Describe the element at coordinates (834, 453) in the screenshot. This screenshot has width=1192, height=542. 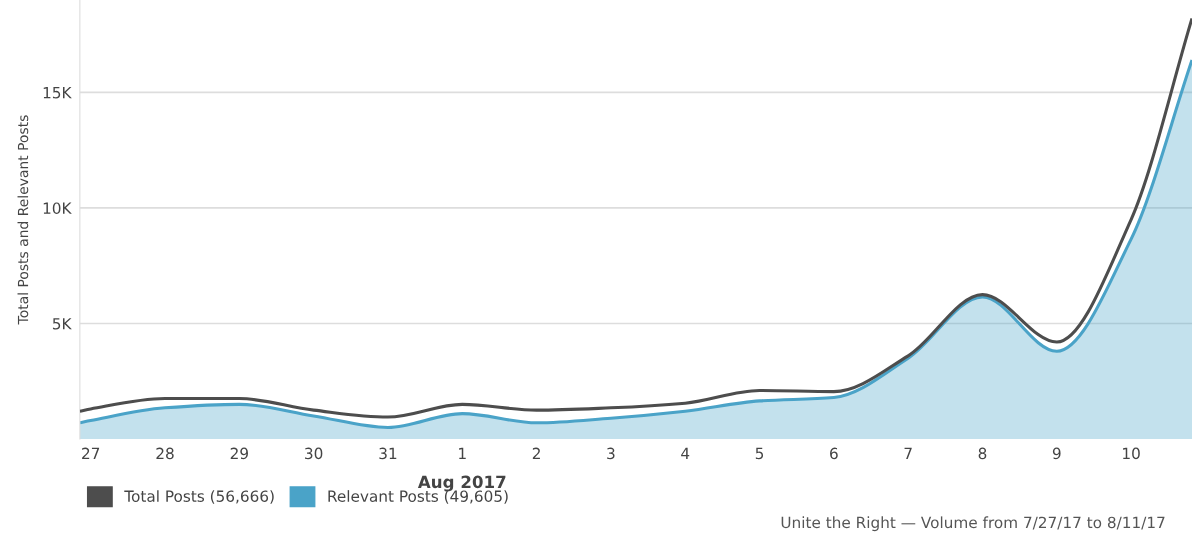
I see `x-tick-label: 6` at that location.